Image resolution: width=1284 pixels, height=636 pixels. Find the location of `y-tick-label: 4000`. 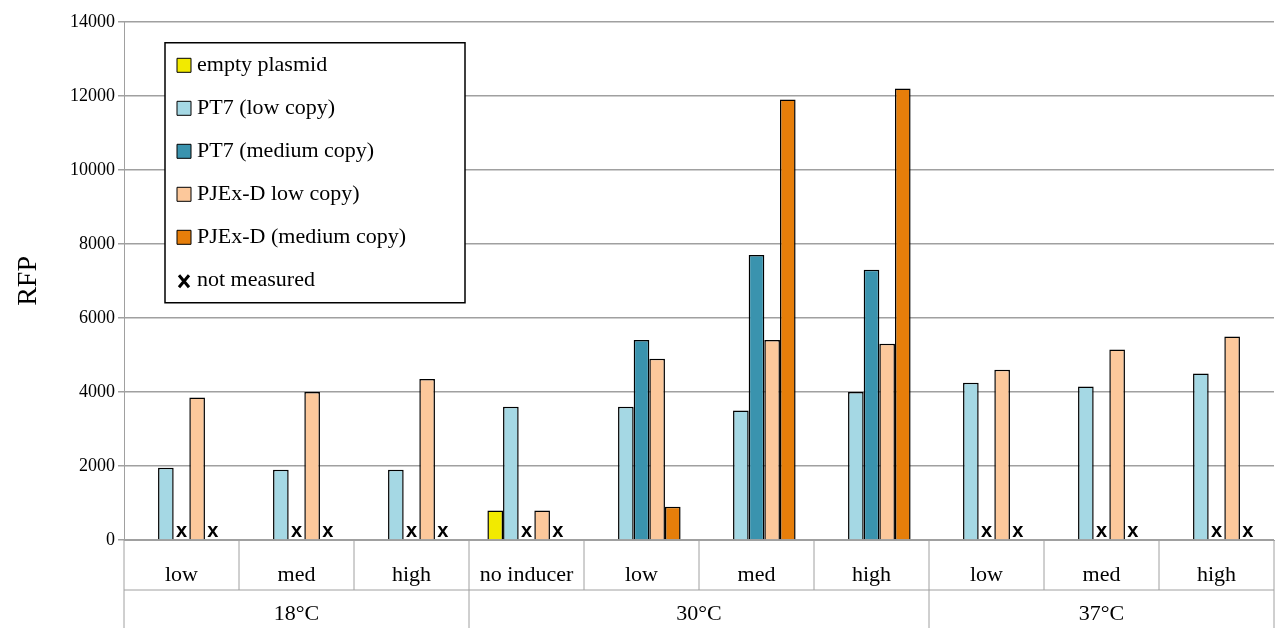

y-tick-label: 4000 is located at coordinates (97, 390).